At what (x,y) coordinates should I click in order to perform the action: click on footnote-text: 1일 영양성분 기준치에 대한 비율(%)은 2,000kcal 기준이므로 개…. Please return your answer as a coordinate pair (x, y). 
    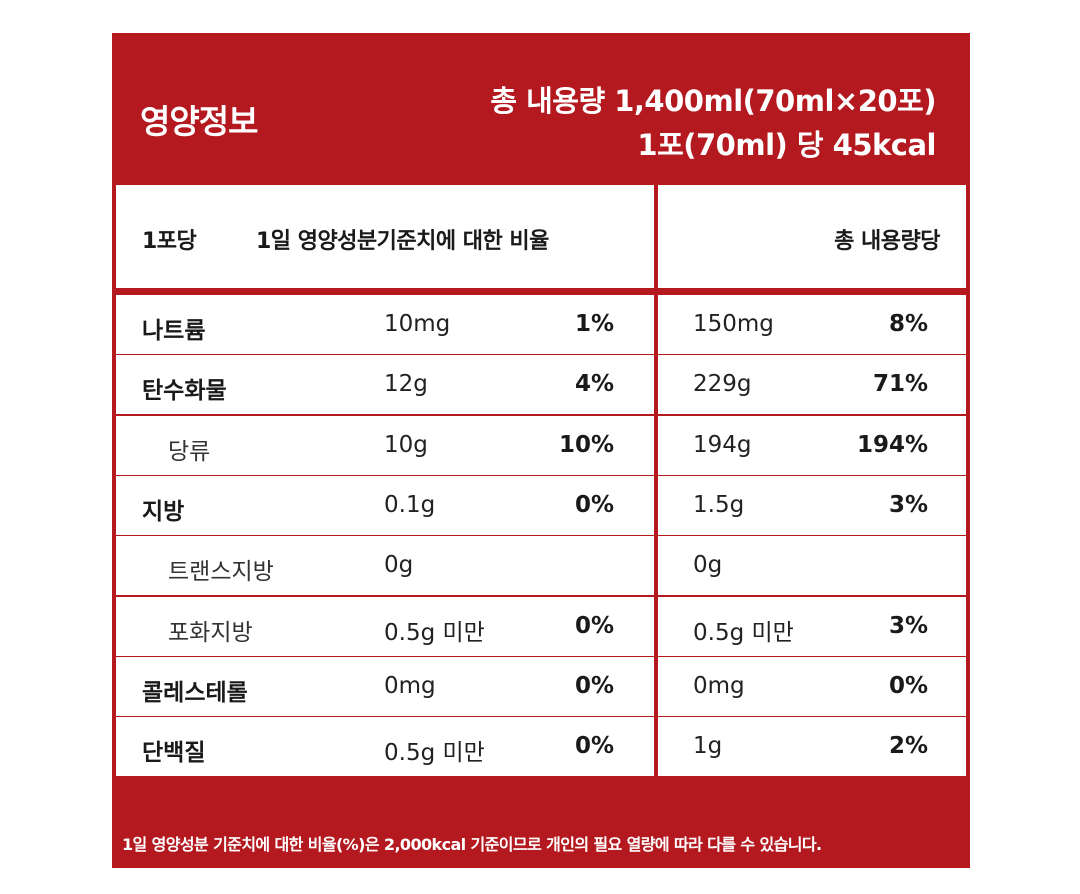
    Looking at the image, I should click on (472, 844).